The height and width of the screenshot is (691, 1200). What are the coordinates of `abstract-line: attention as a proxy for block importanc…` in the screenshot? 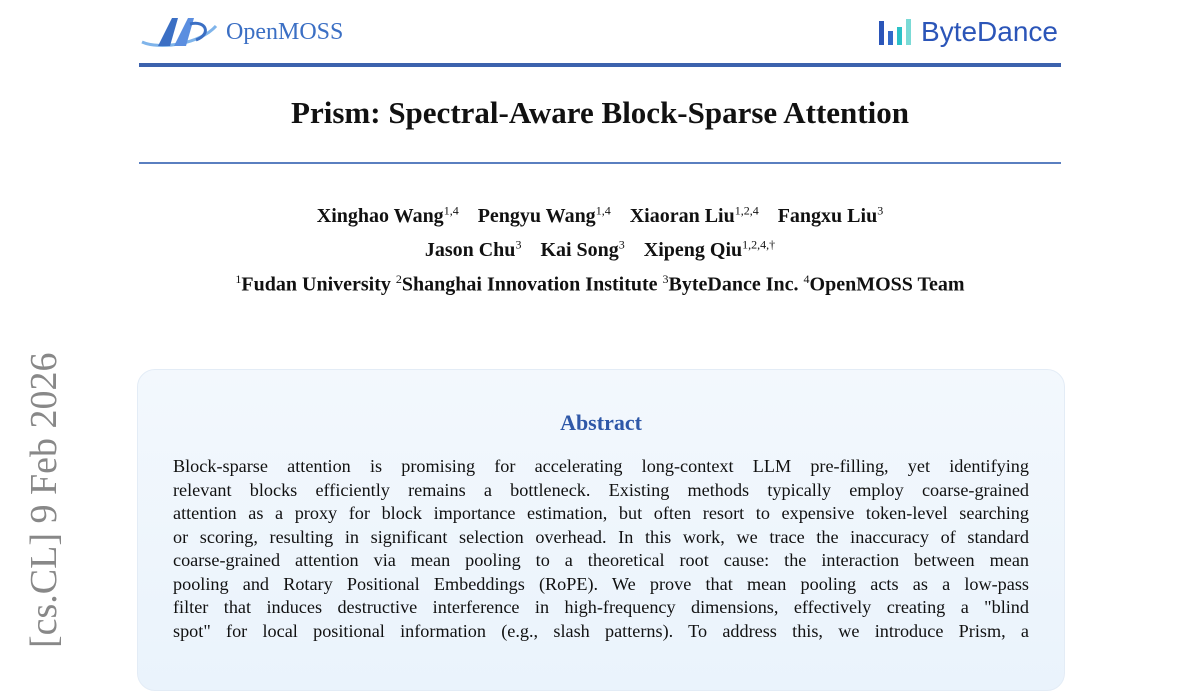 It's located at (601, 513).